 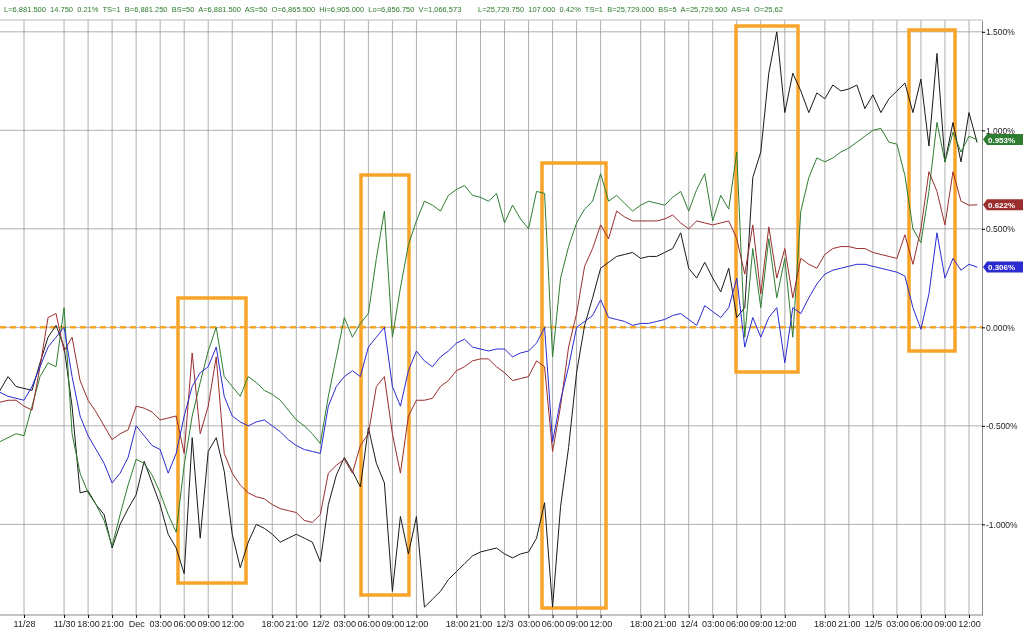 I want to click on y-tick-label: 1.000%, so click(x=1001, y=130).